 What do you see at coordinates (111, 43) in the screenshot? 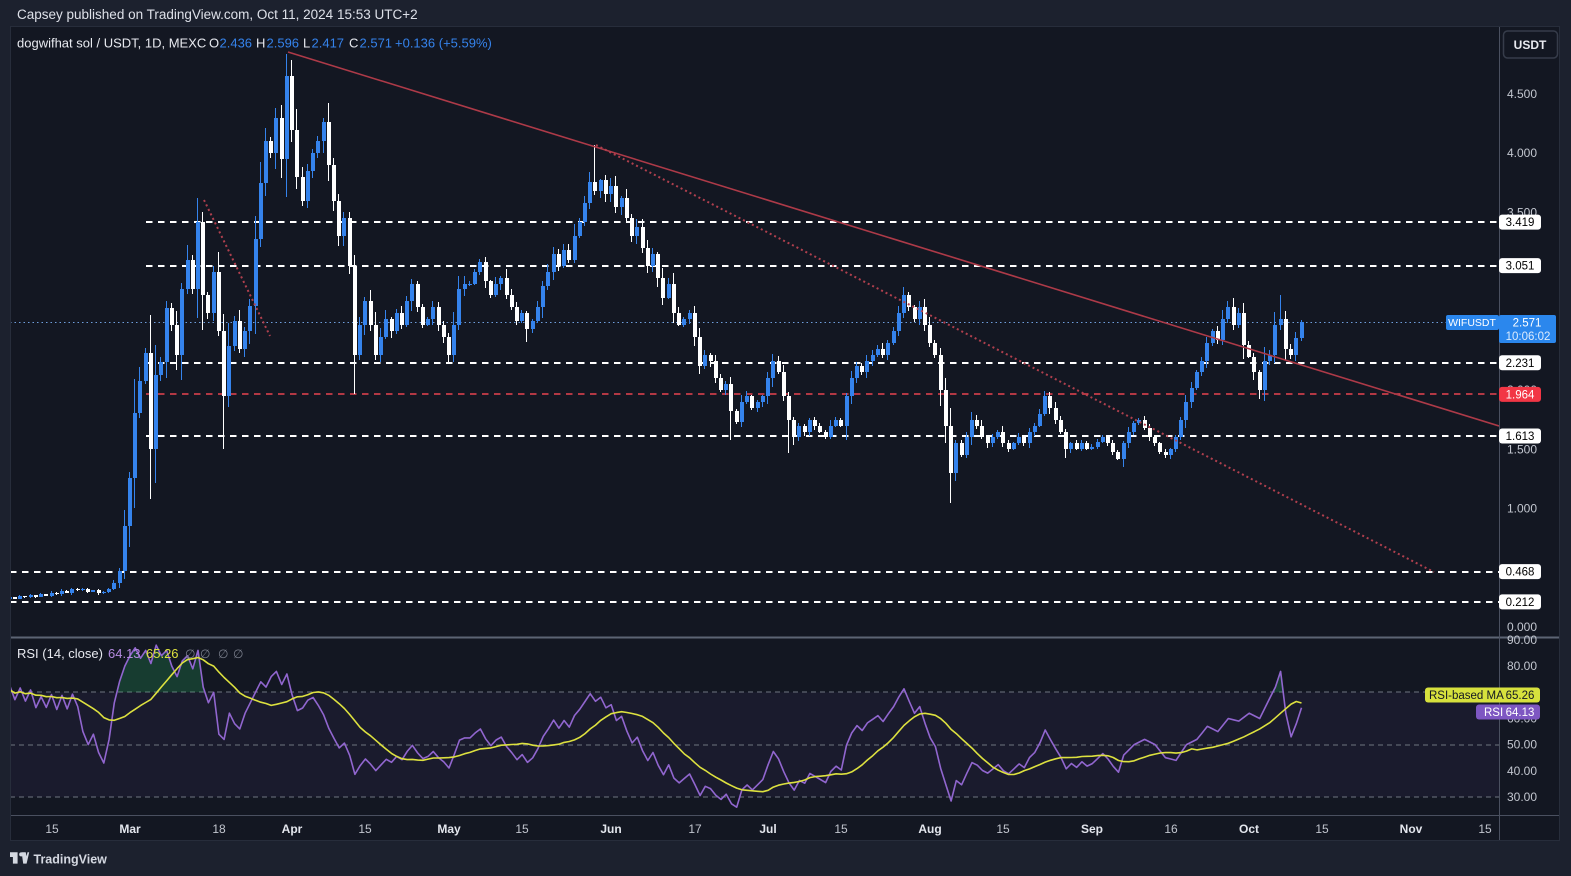
I see `svg-text: dogwifhat sol / USDT, 1D, MEXC` at bounding box center [111, 43].